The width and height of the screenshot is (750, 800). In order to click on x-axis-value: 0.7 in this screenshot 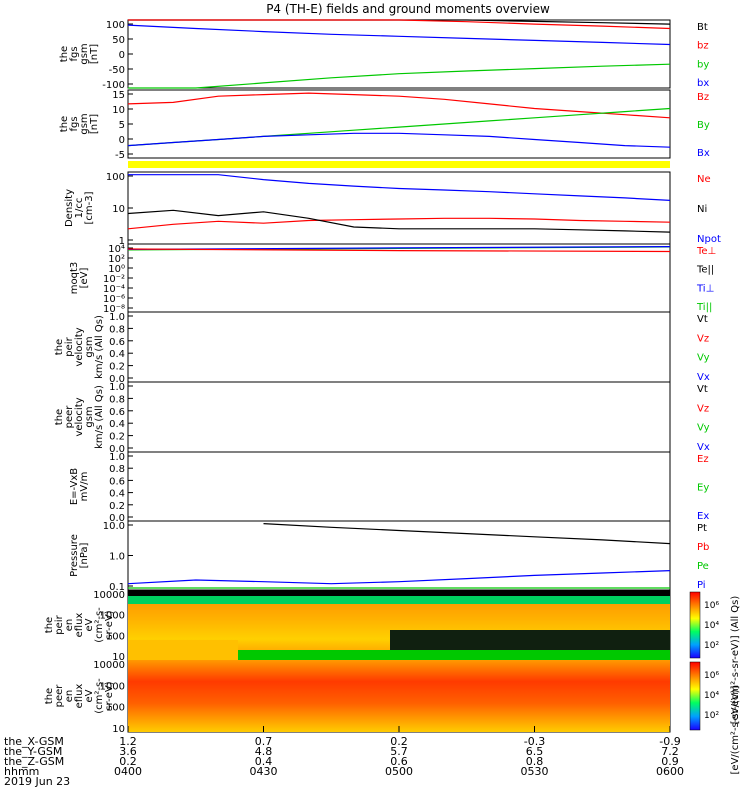, I will do `click(264, 741)`.